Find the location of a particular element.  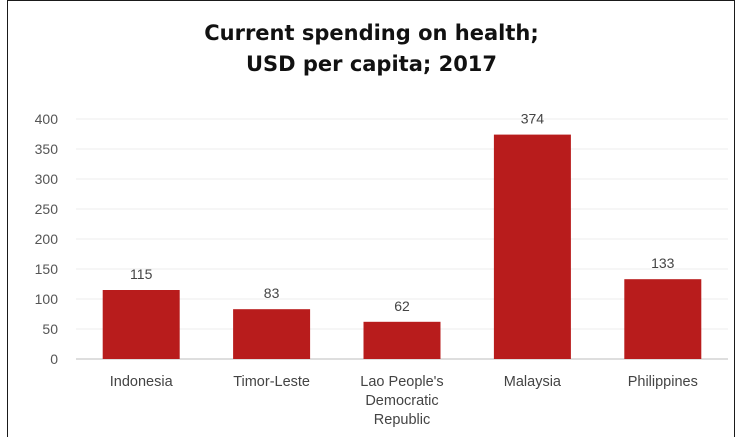

y-tick-label: 100 is located at coordinates (47, 299).